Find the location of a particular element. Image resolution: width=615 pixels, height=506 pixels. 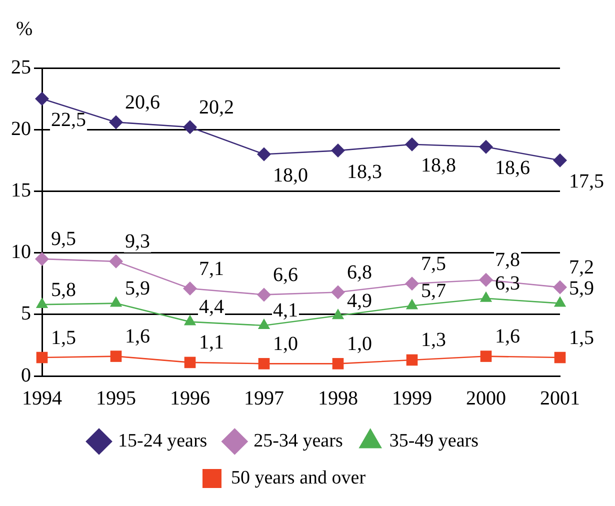

data-label: 5,8 is located at coordinates (63, 289).